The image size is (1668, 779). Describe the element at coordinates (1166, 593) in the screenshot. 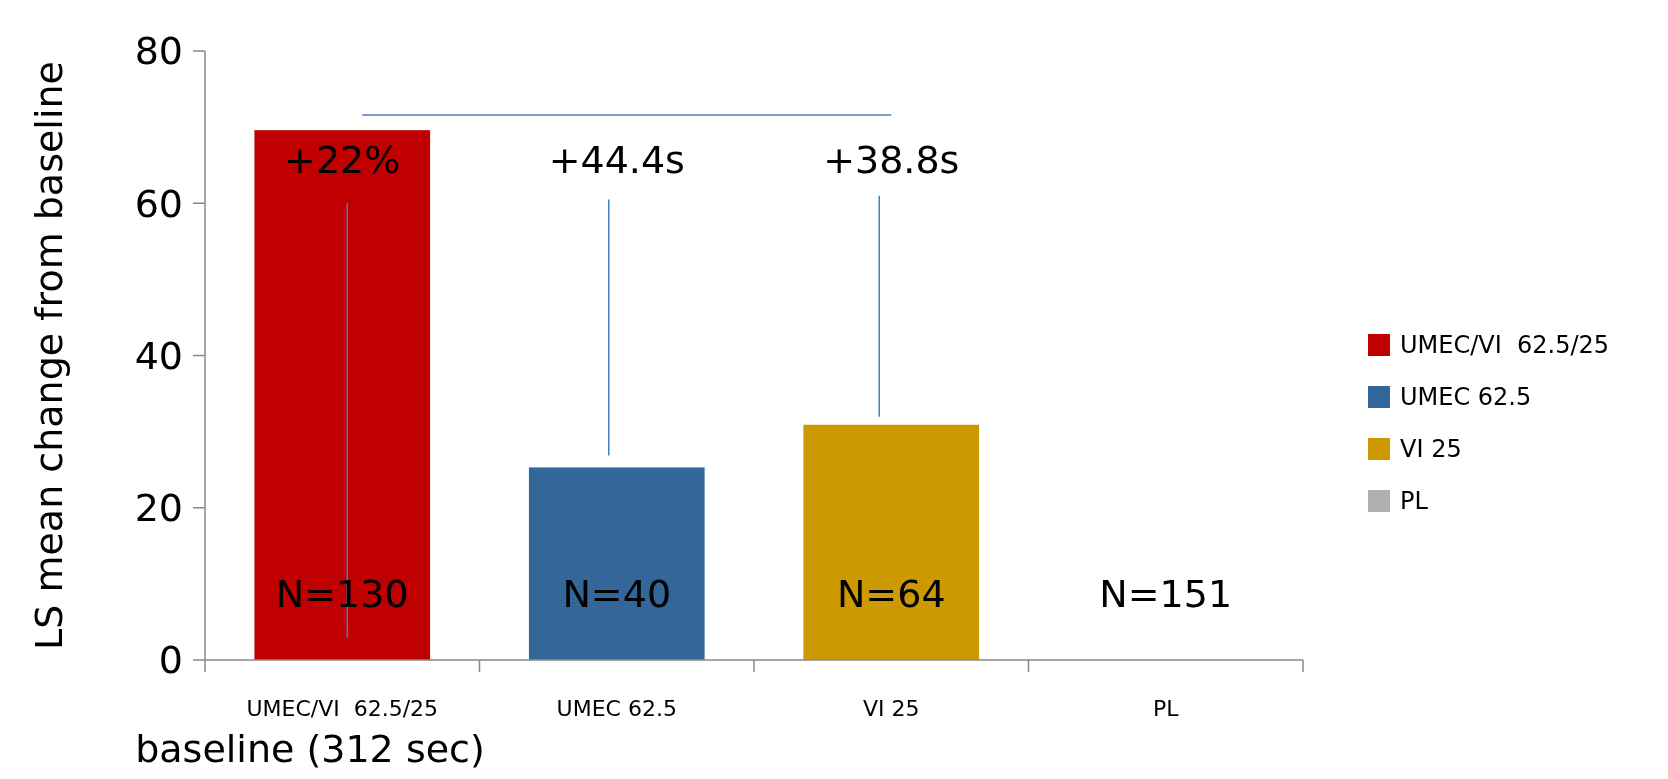

I see `annotation: N=151` at that location.